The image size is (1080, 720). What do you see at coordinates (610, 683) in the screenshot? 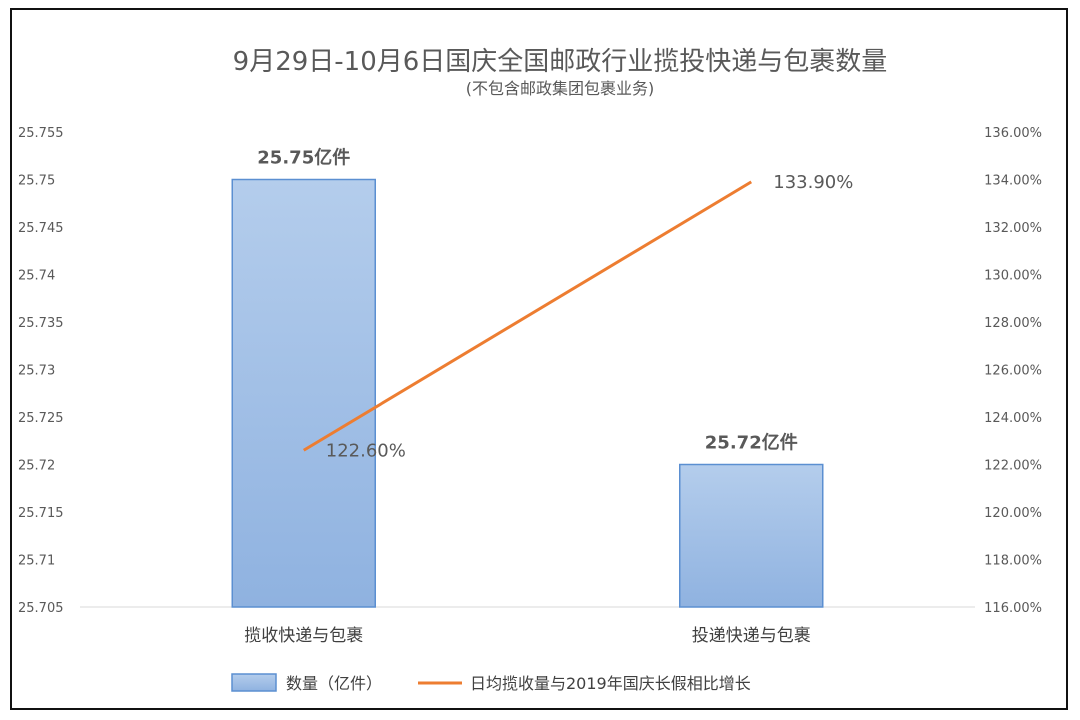
I see `legend-line-label: 日均揽收量与2019年国庆长假相比增长` at bounding box center [610, 683].